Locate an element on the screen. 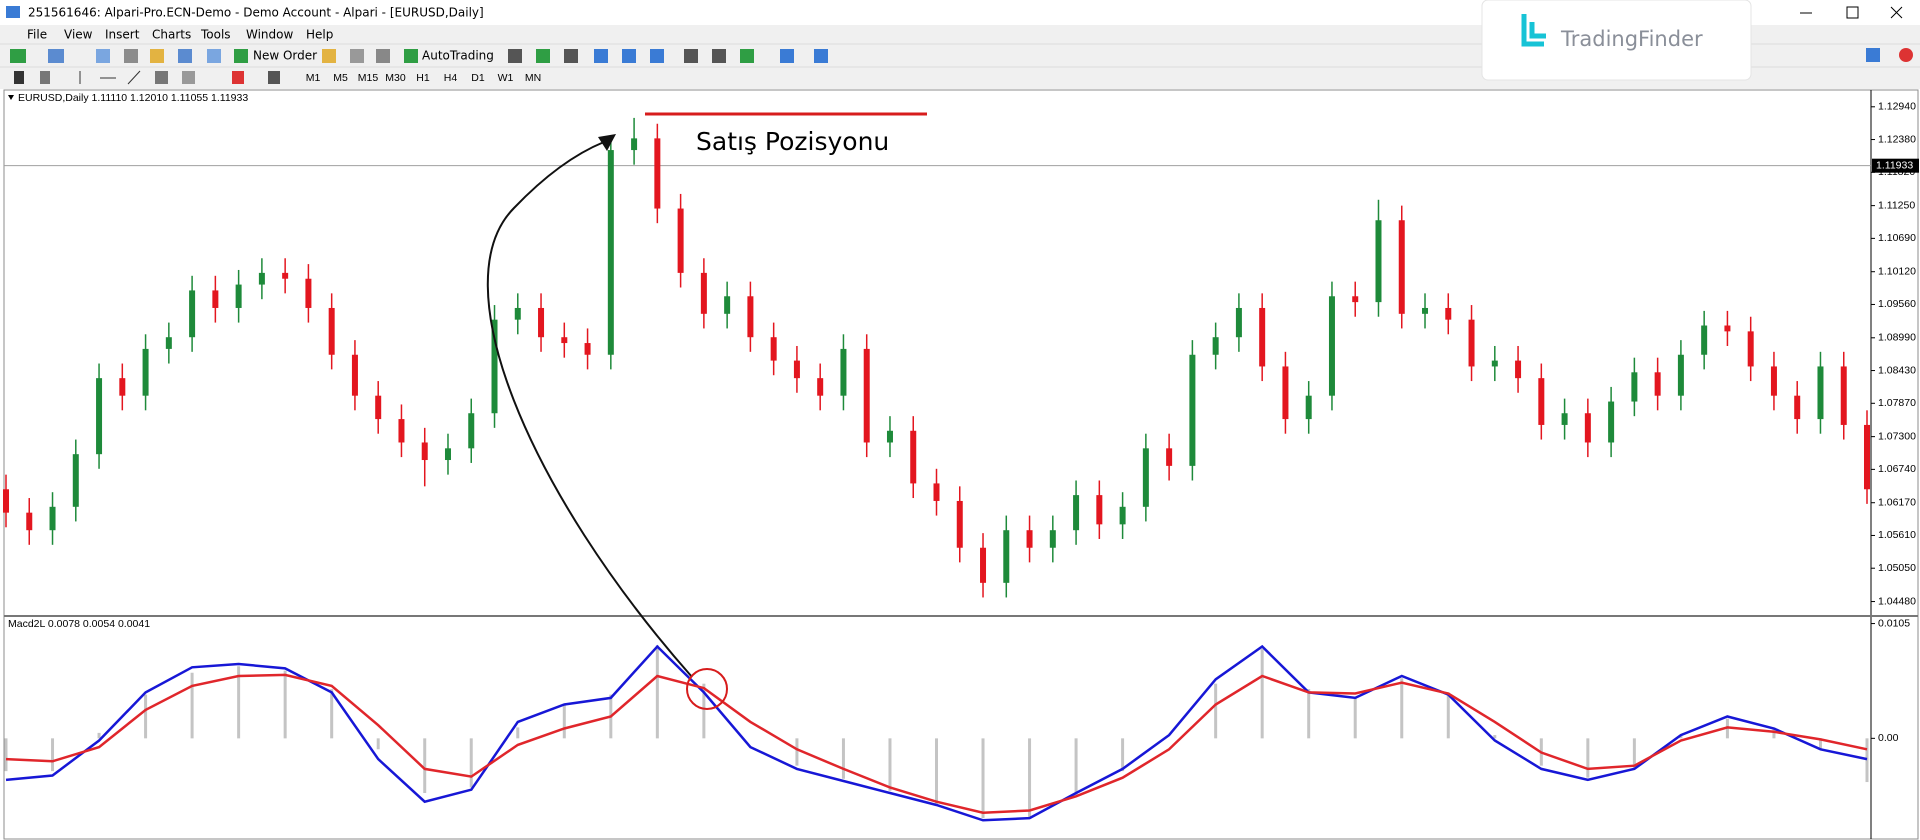  timeframe-button: M1 is located at coordinates (313, 78).